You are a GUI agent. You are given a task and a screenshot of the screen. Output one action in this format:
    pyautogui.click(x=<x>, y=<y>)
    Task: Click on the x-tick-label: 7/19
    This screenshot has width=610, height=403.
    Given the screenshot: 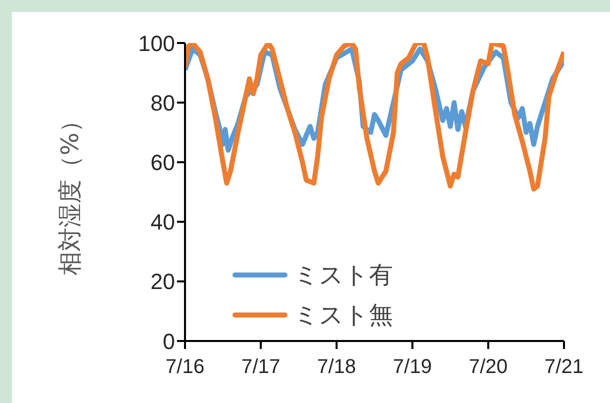 What is the action you would take?
    pyautogui.click(x=412, y=367)
    